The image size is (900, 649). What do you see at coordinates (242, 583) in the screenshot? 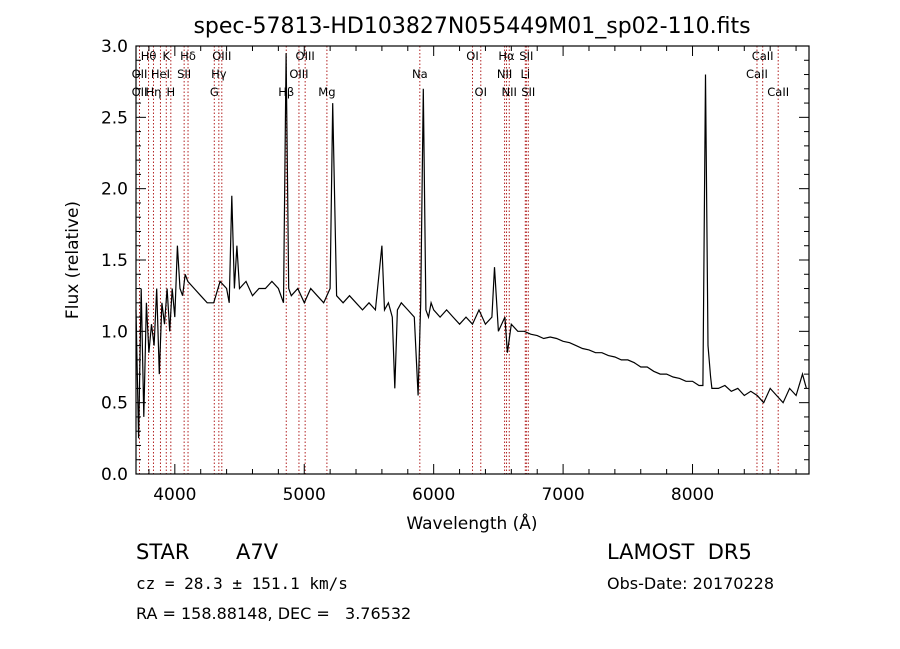
I see `redshift-cz: cz = 28.3 ± 151.1 km/s` at bounding box center [242, 583].